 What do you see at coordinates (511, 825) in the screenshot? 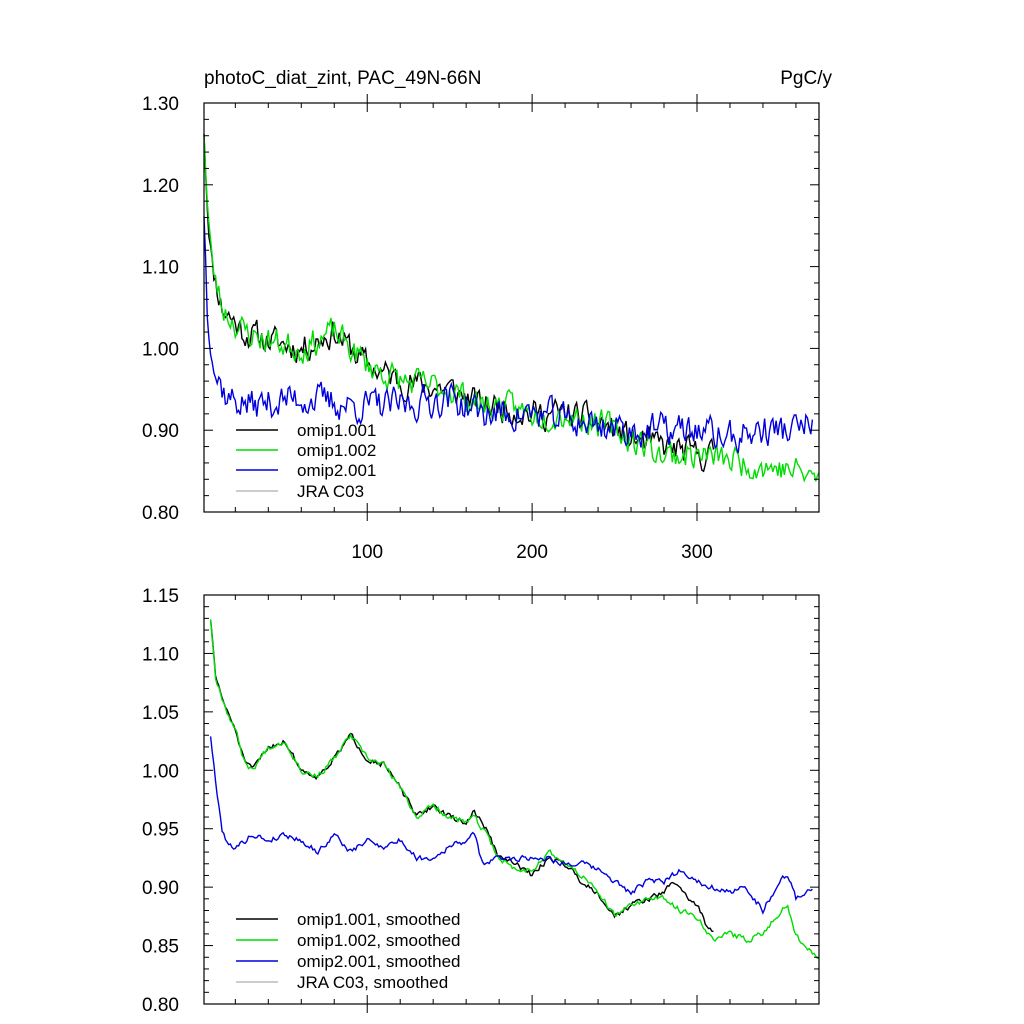
I see `series-line-omip2-001-smoothed` at bounding box center [511, 825].